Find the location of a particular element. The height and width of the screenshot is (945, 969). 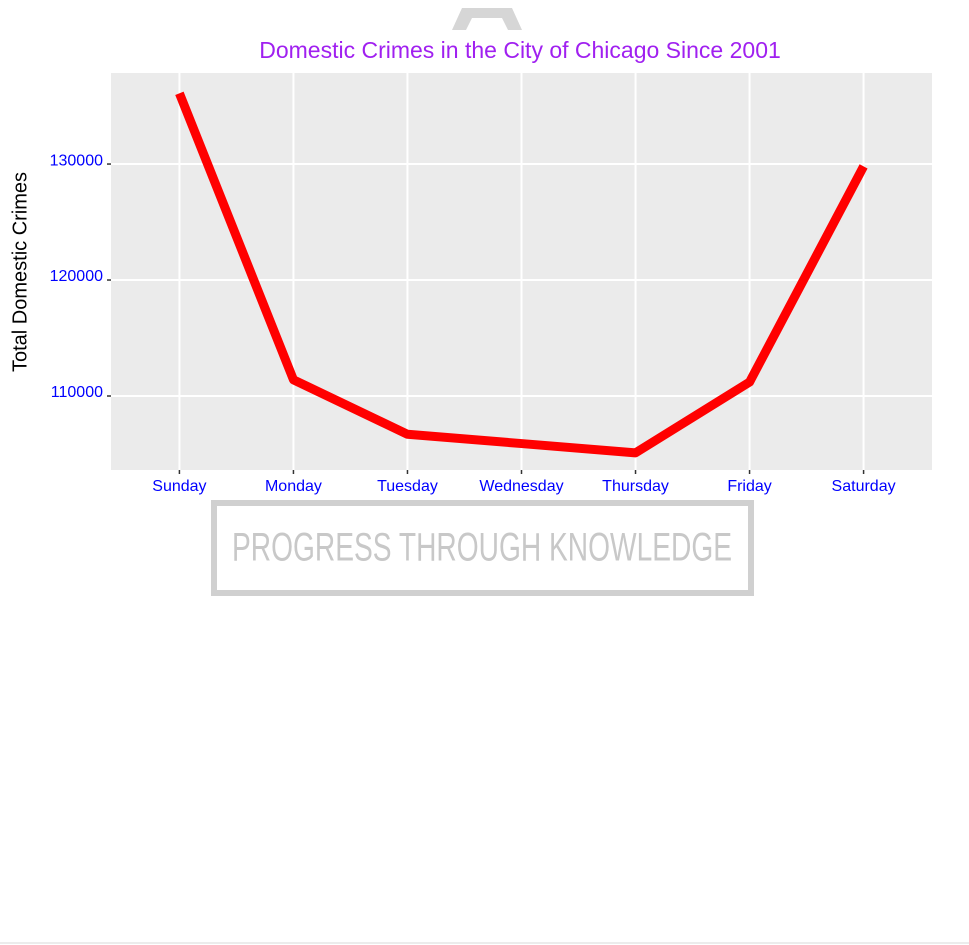

logo-fragment is located at coordinates (487, 19).